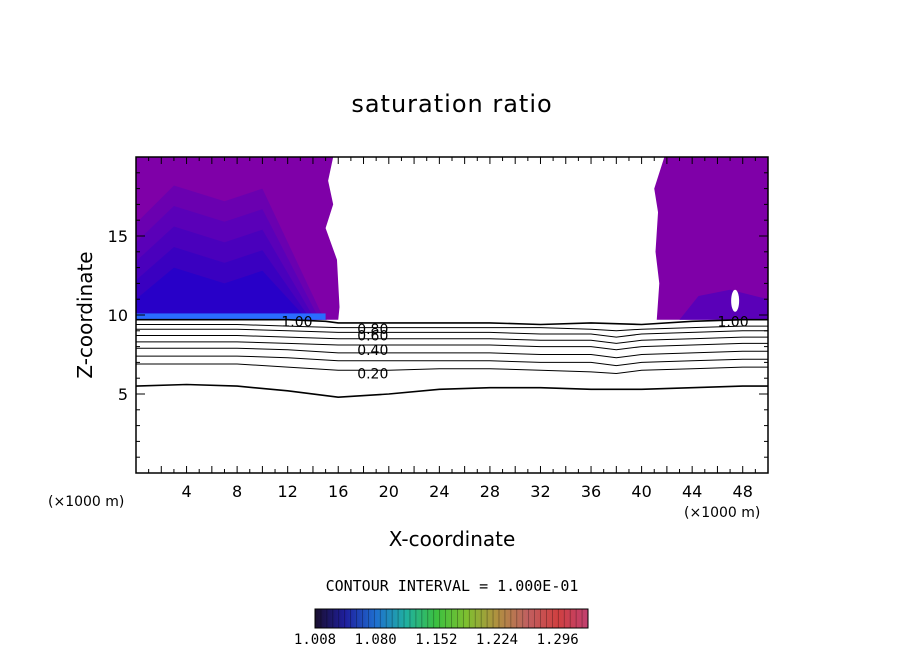  I want to click on colorbar-tick-label: 1.152, so click(436, 640).